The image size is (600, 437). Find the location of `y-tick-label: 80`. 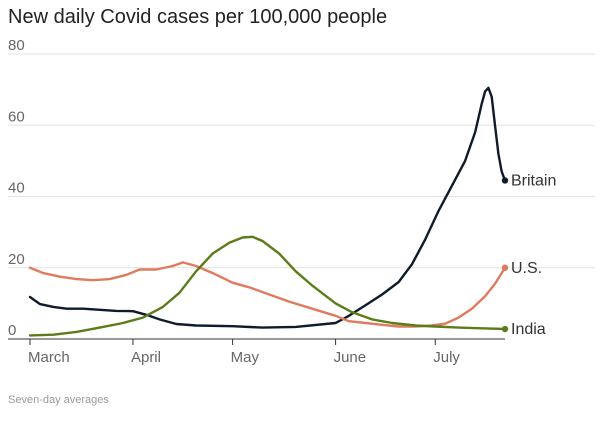

y-tick-label: 80 is located at coordinates (16, 45).